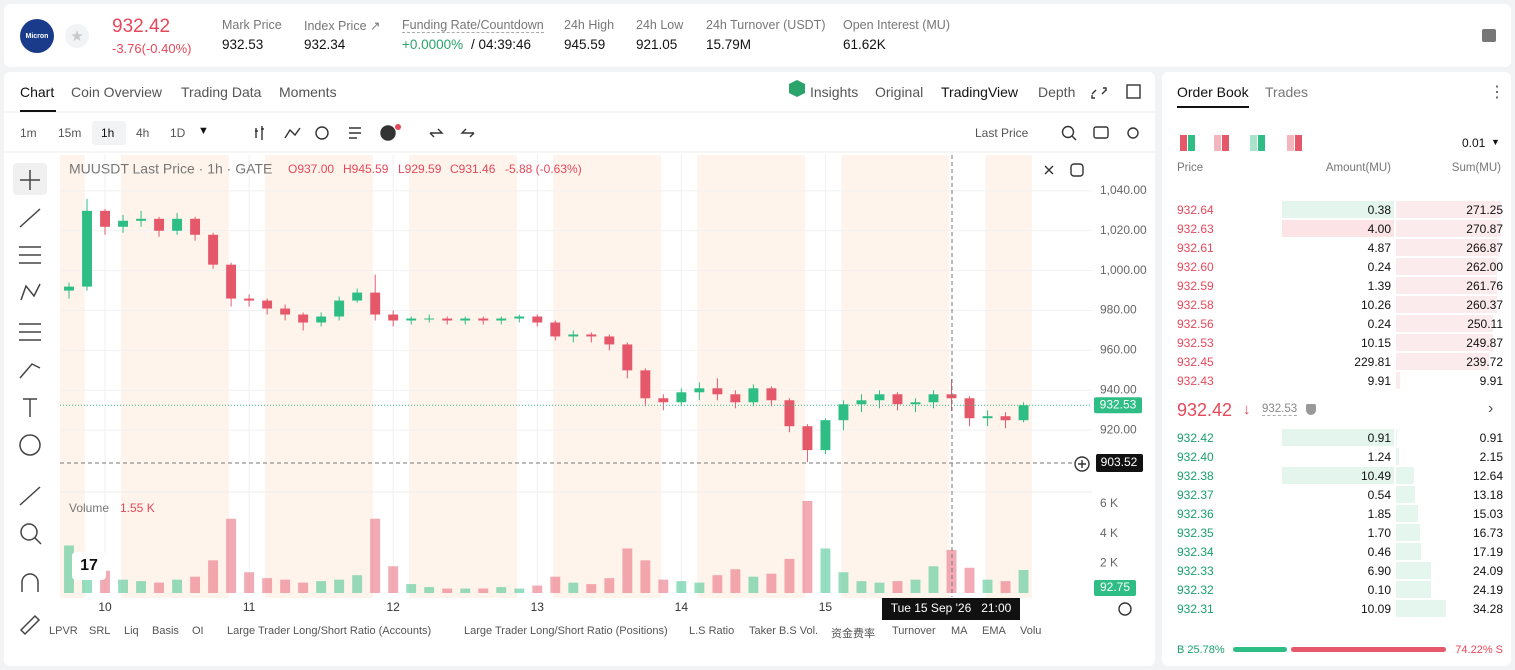 The image size is (1515, 670). I want to click on drawing-tools, so click(30, 403).